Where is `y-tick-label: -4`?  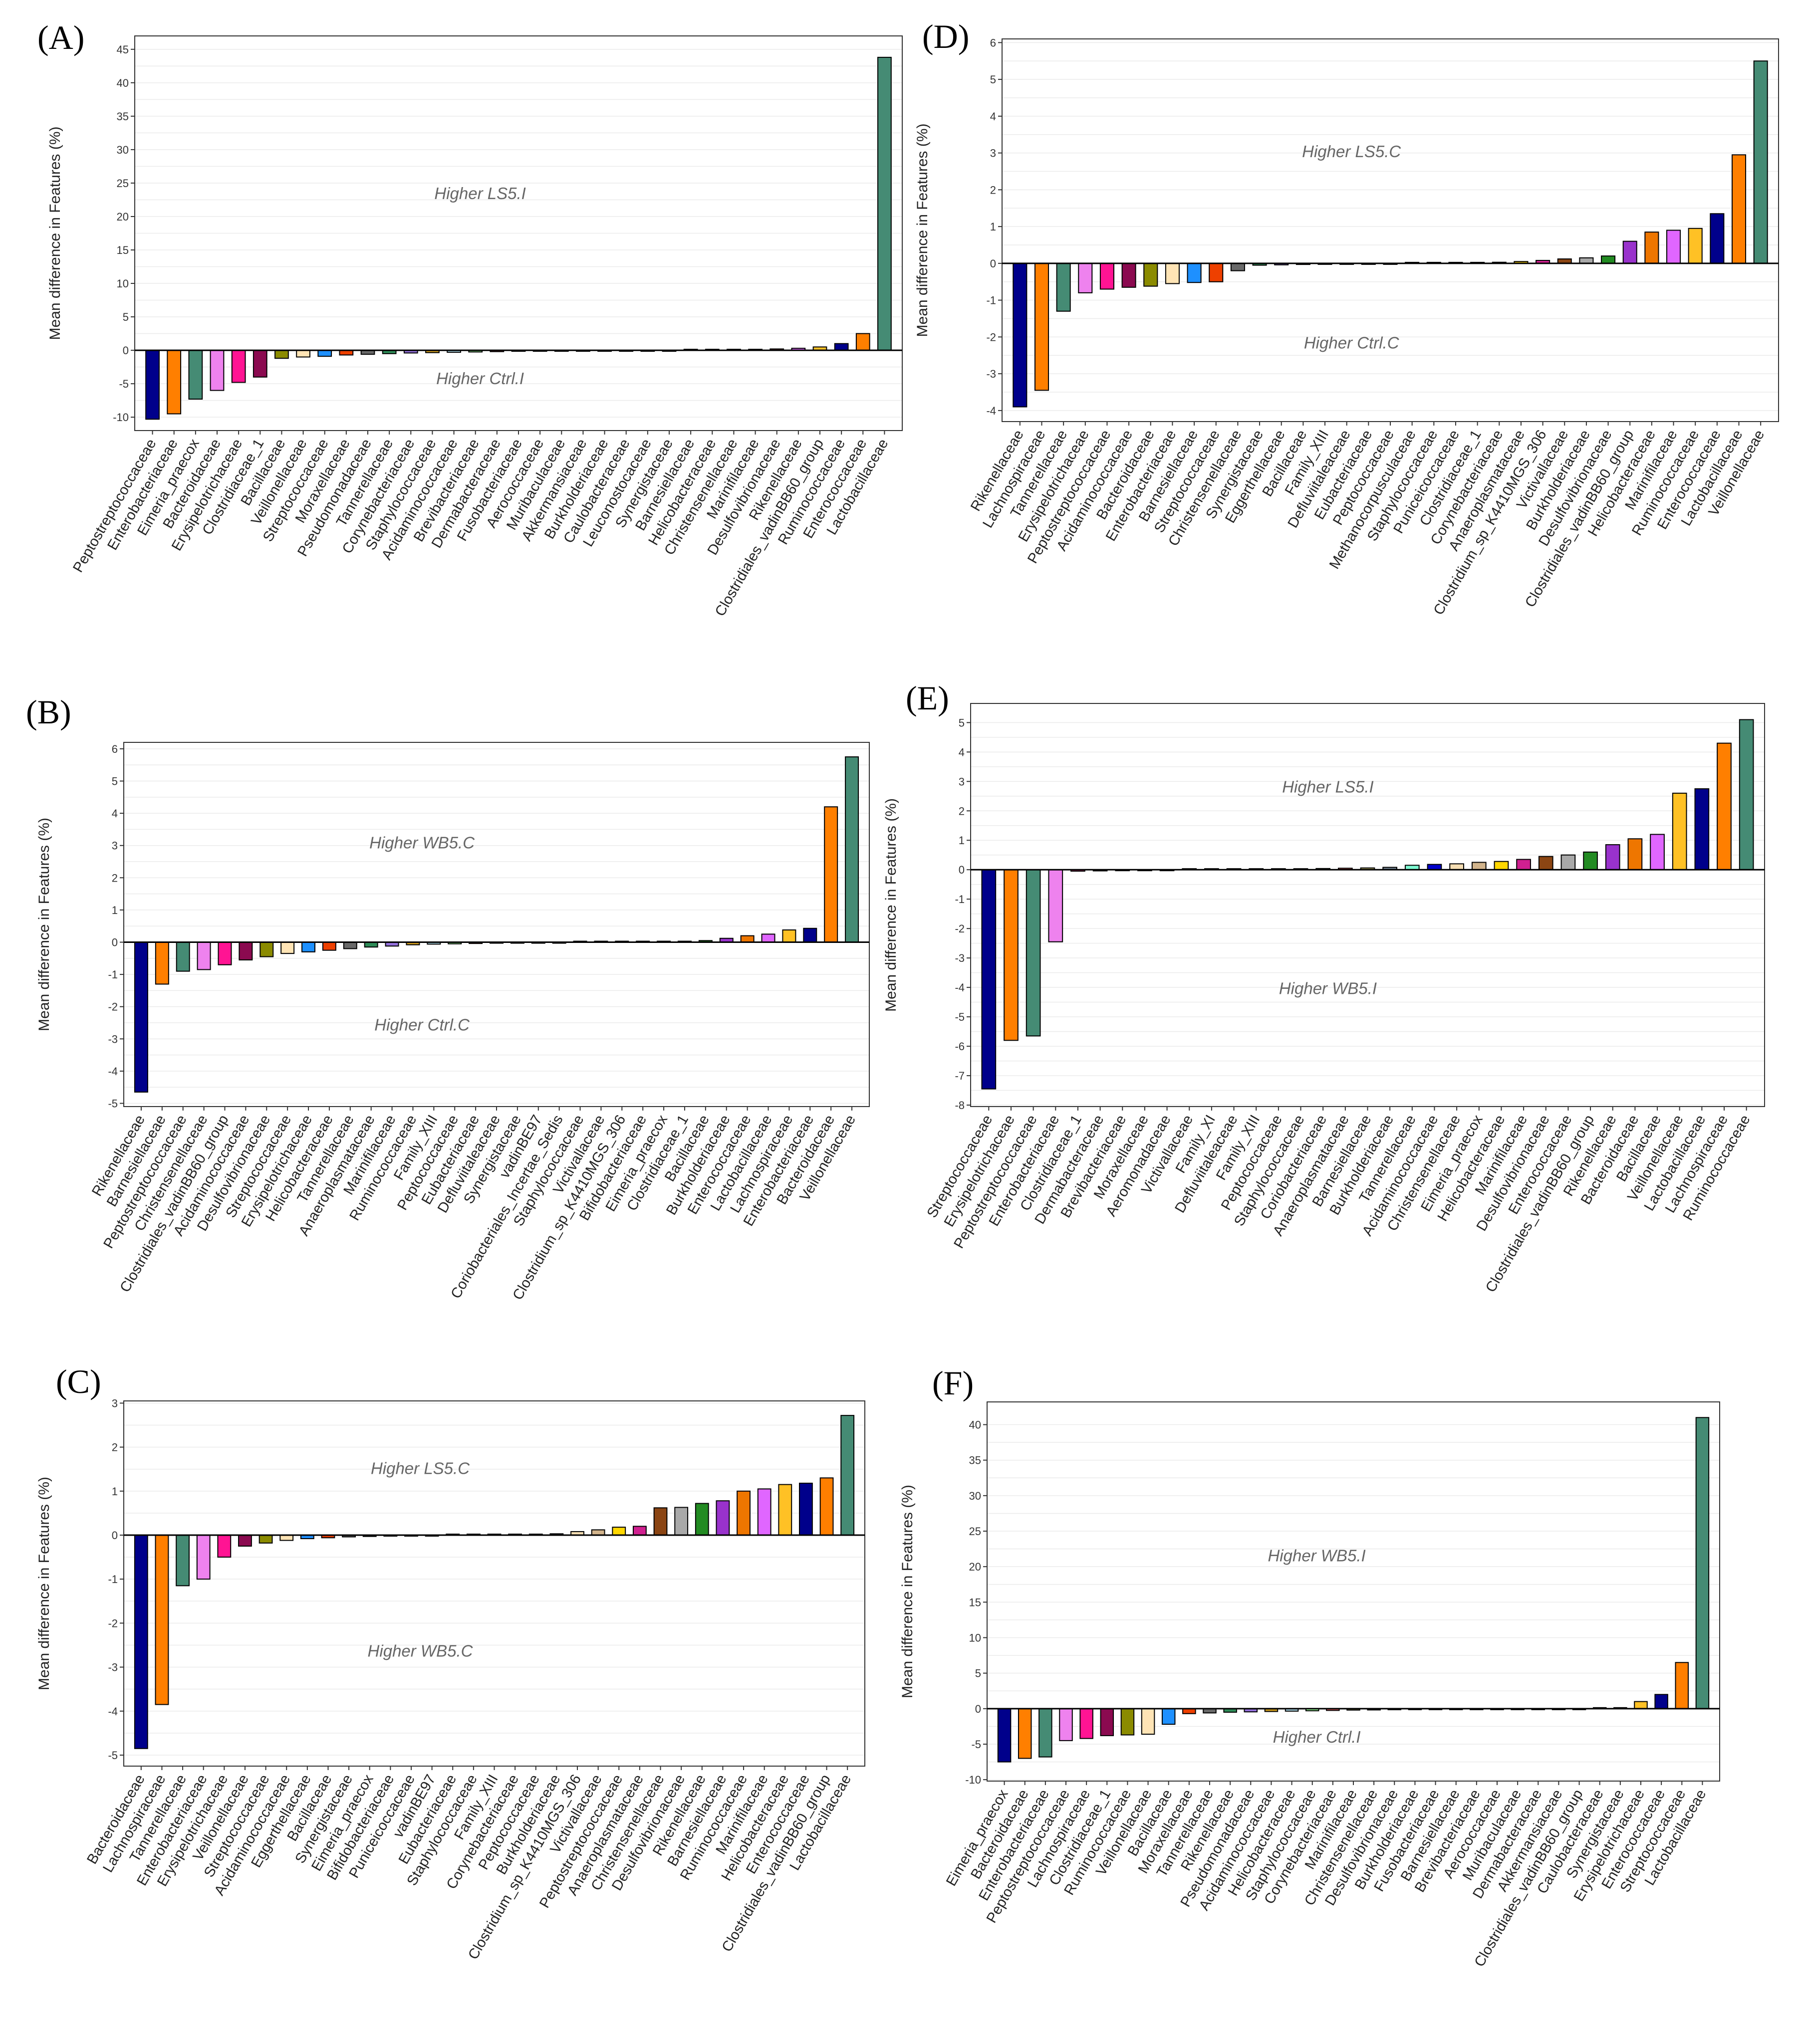 y-tick-label: -4 is located at coordinates (113, 1071).